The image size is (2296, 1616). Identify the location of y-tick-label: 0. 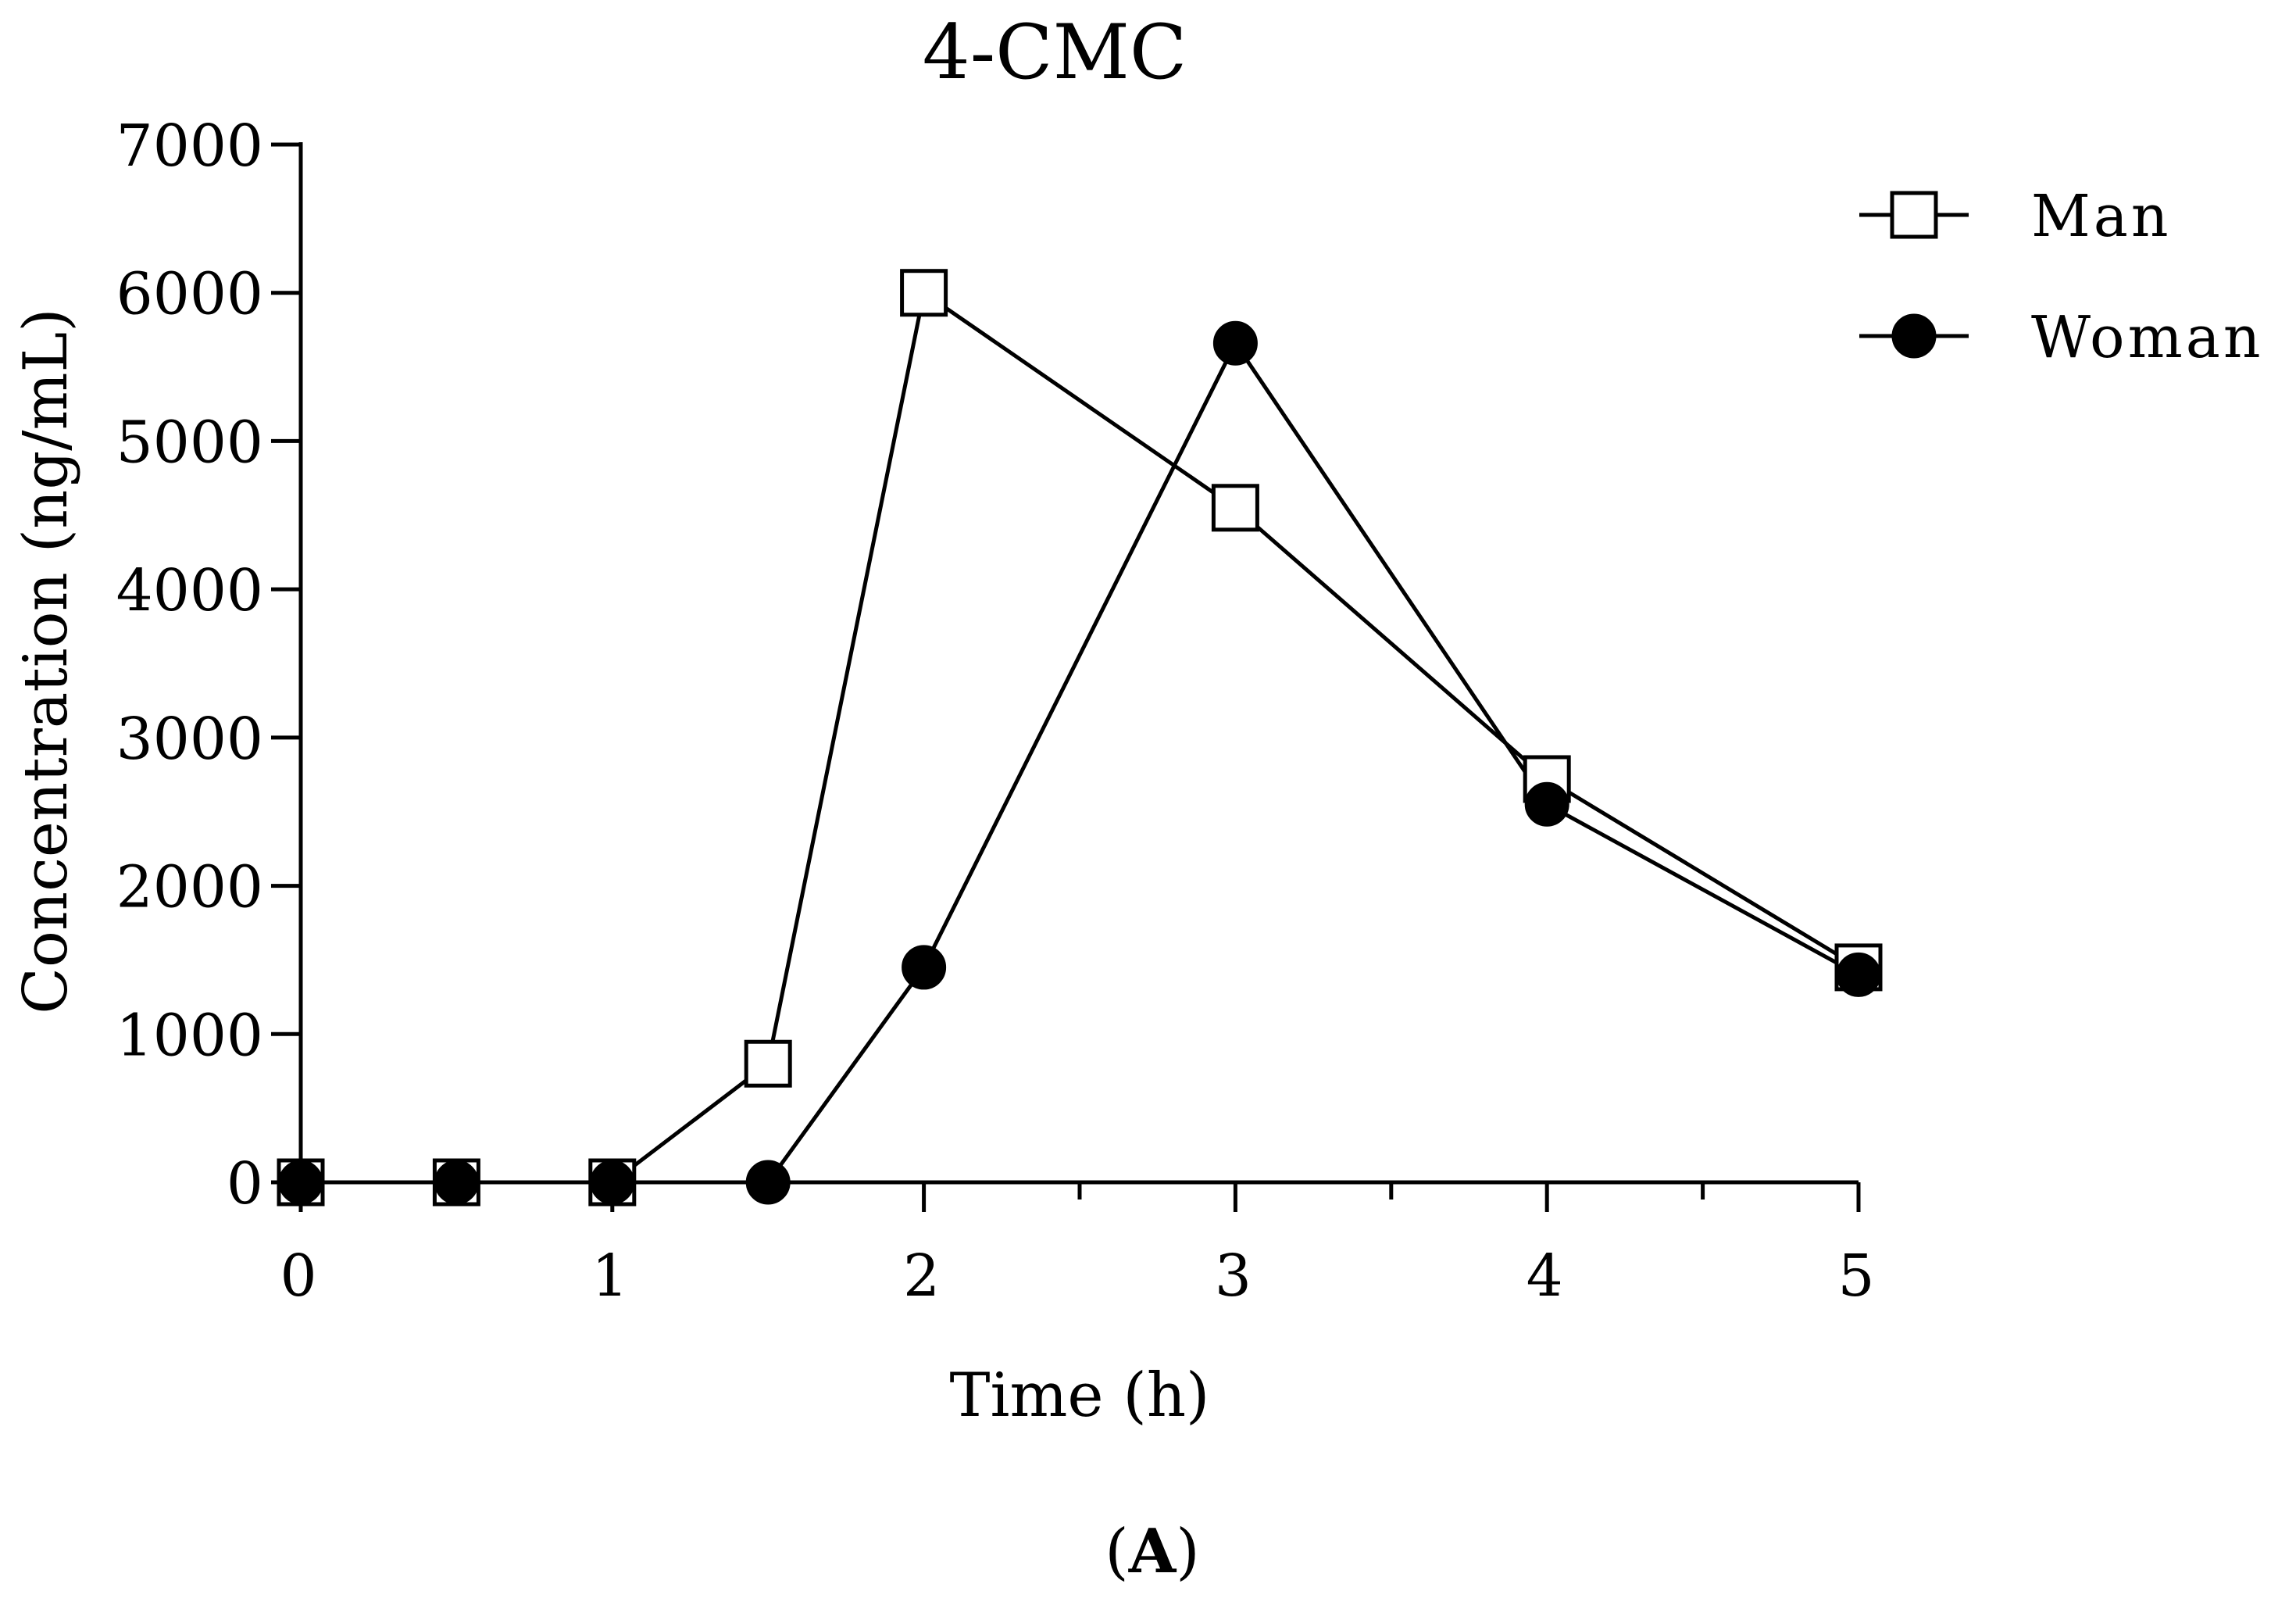
(245, 1183).